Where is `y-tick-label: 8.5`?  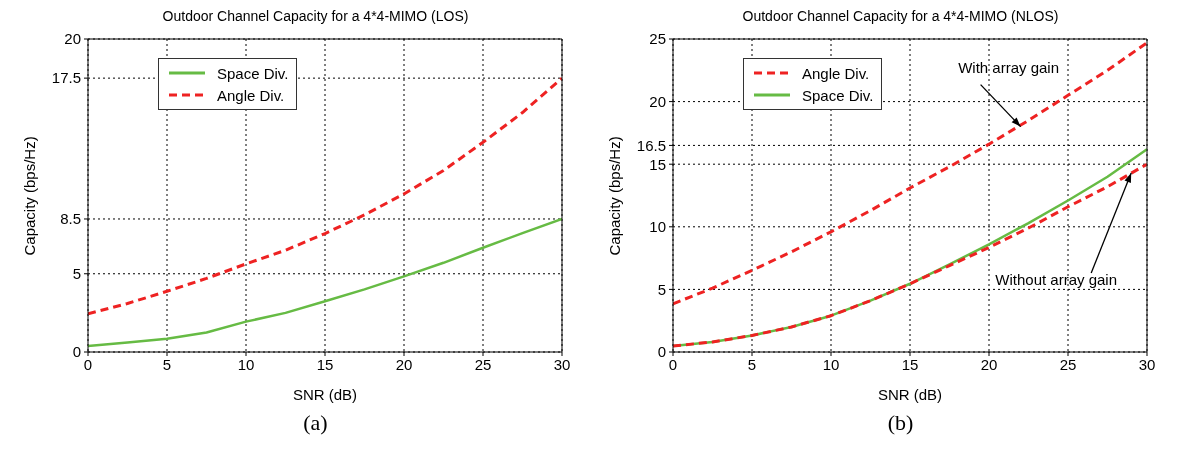
y-tick-label: 8.5 is located at coordinates (70, 219).